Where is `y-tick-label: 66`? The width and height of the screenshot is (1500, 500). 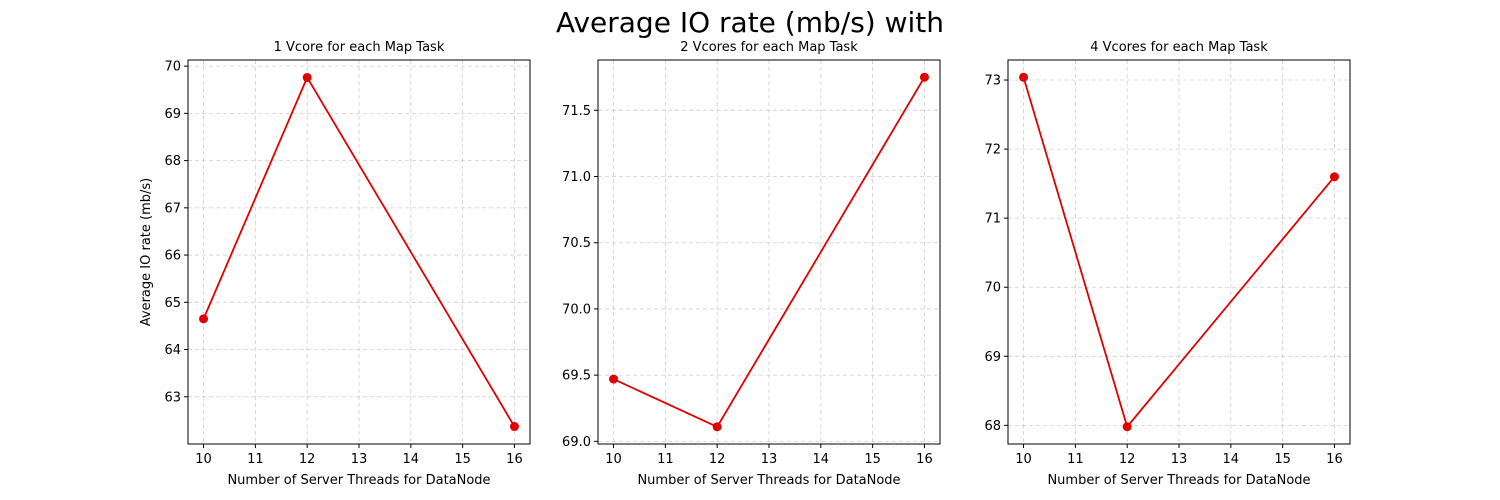
y-tick-label: 66 is located at coordinates (172, 256).